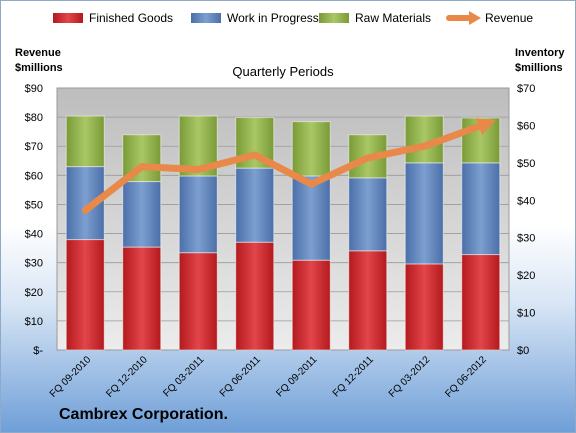 This screenshot has width=576, height=433. Describe the element at coordinates (34, 89) in the screenshot. I see `left-tick-label: $90` at that location.